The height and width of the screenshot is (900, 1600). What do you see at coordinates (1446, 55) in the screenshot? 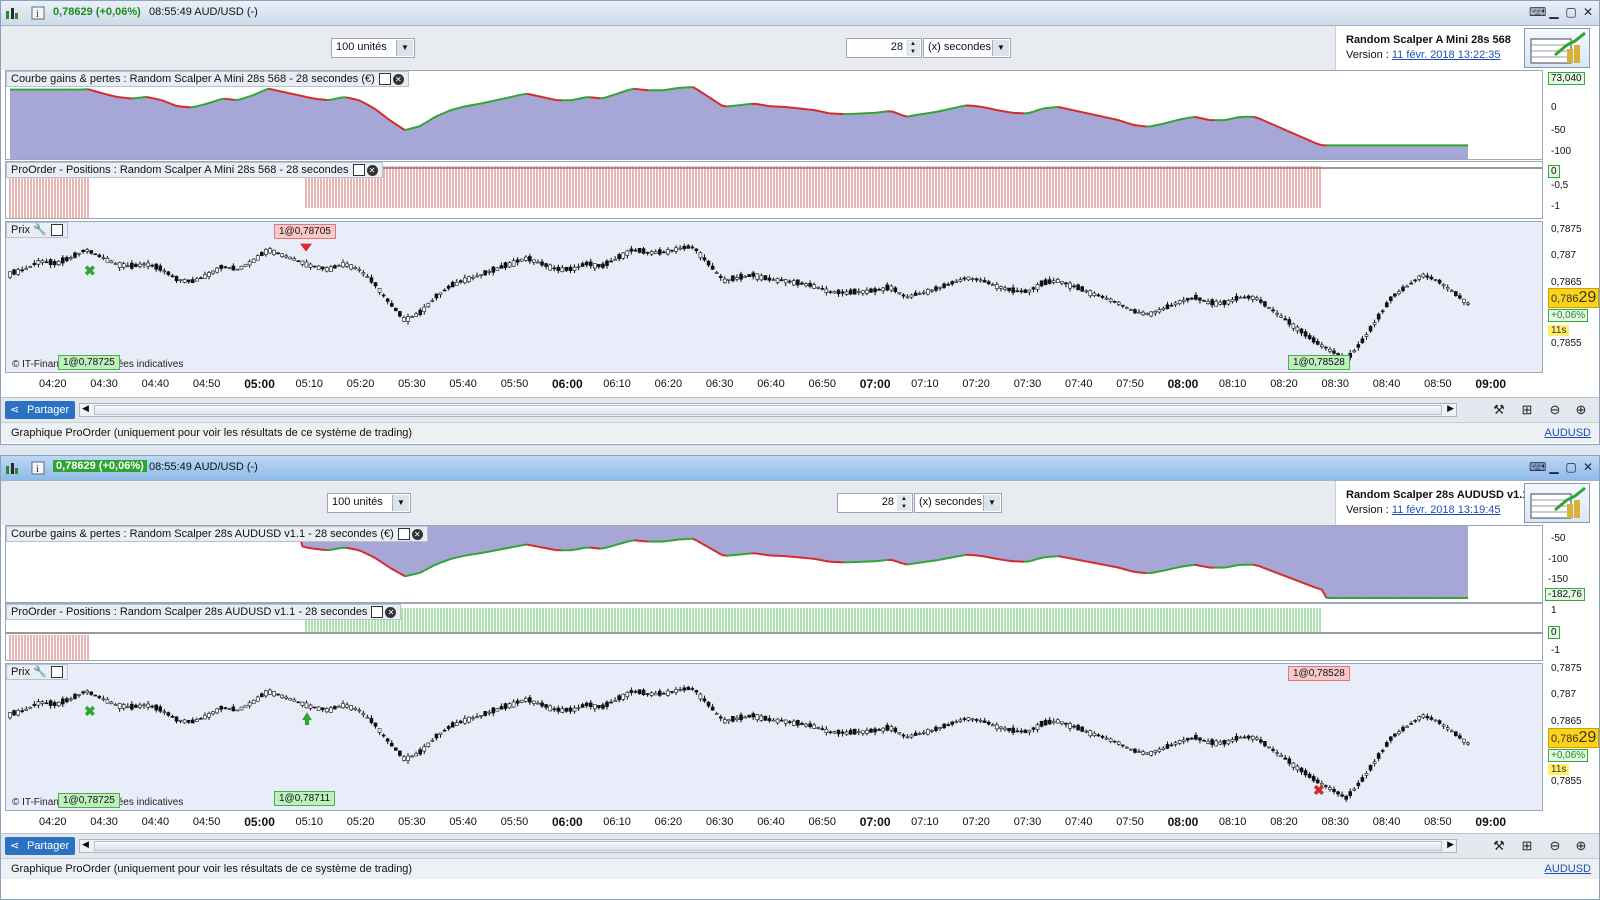
I see `version-date-link: 11 févr. 2018 13:22:35` at bounding box center [1446, 55].